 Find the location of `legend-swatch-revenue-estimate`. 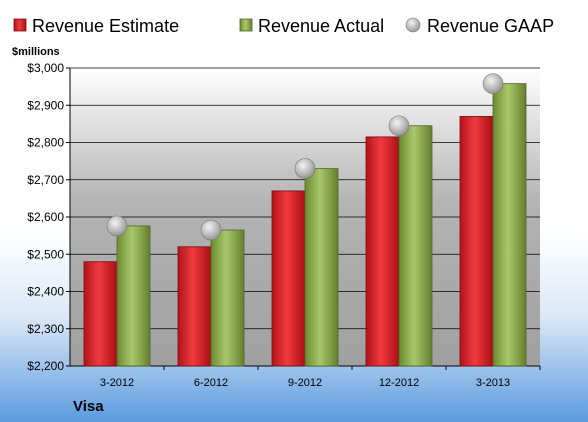

legend-swatch-revenue-estimate is located at coordinates (20, 25).